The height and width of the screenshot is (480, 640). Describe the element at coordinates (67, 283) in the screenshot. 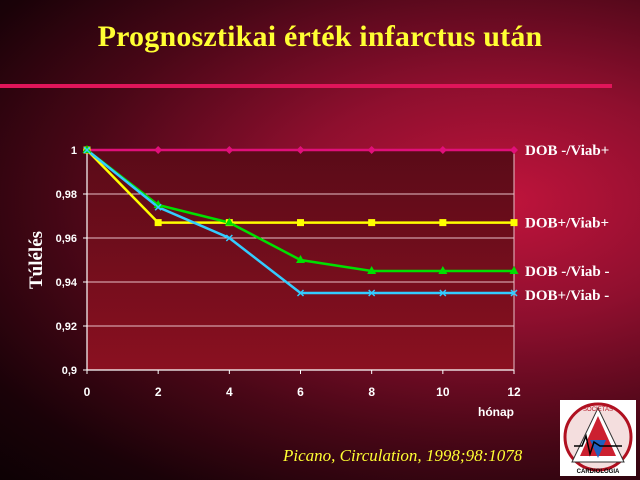

I see `y-tick-label: 0,94` at that location.